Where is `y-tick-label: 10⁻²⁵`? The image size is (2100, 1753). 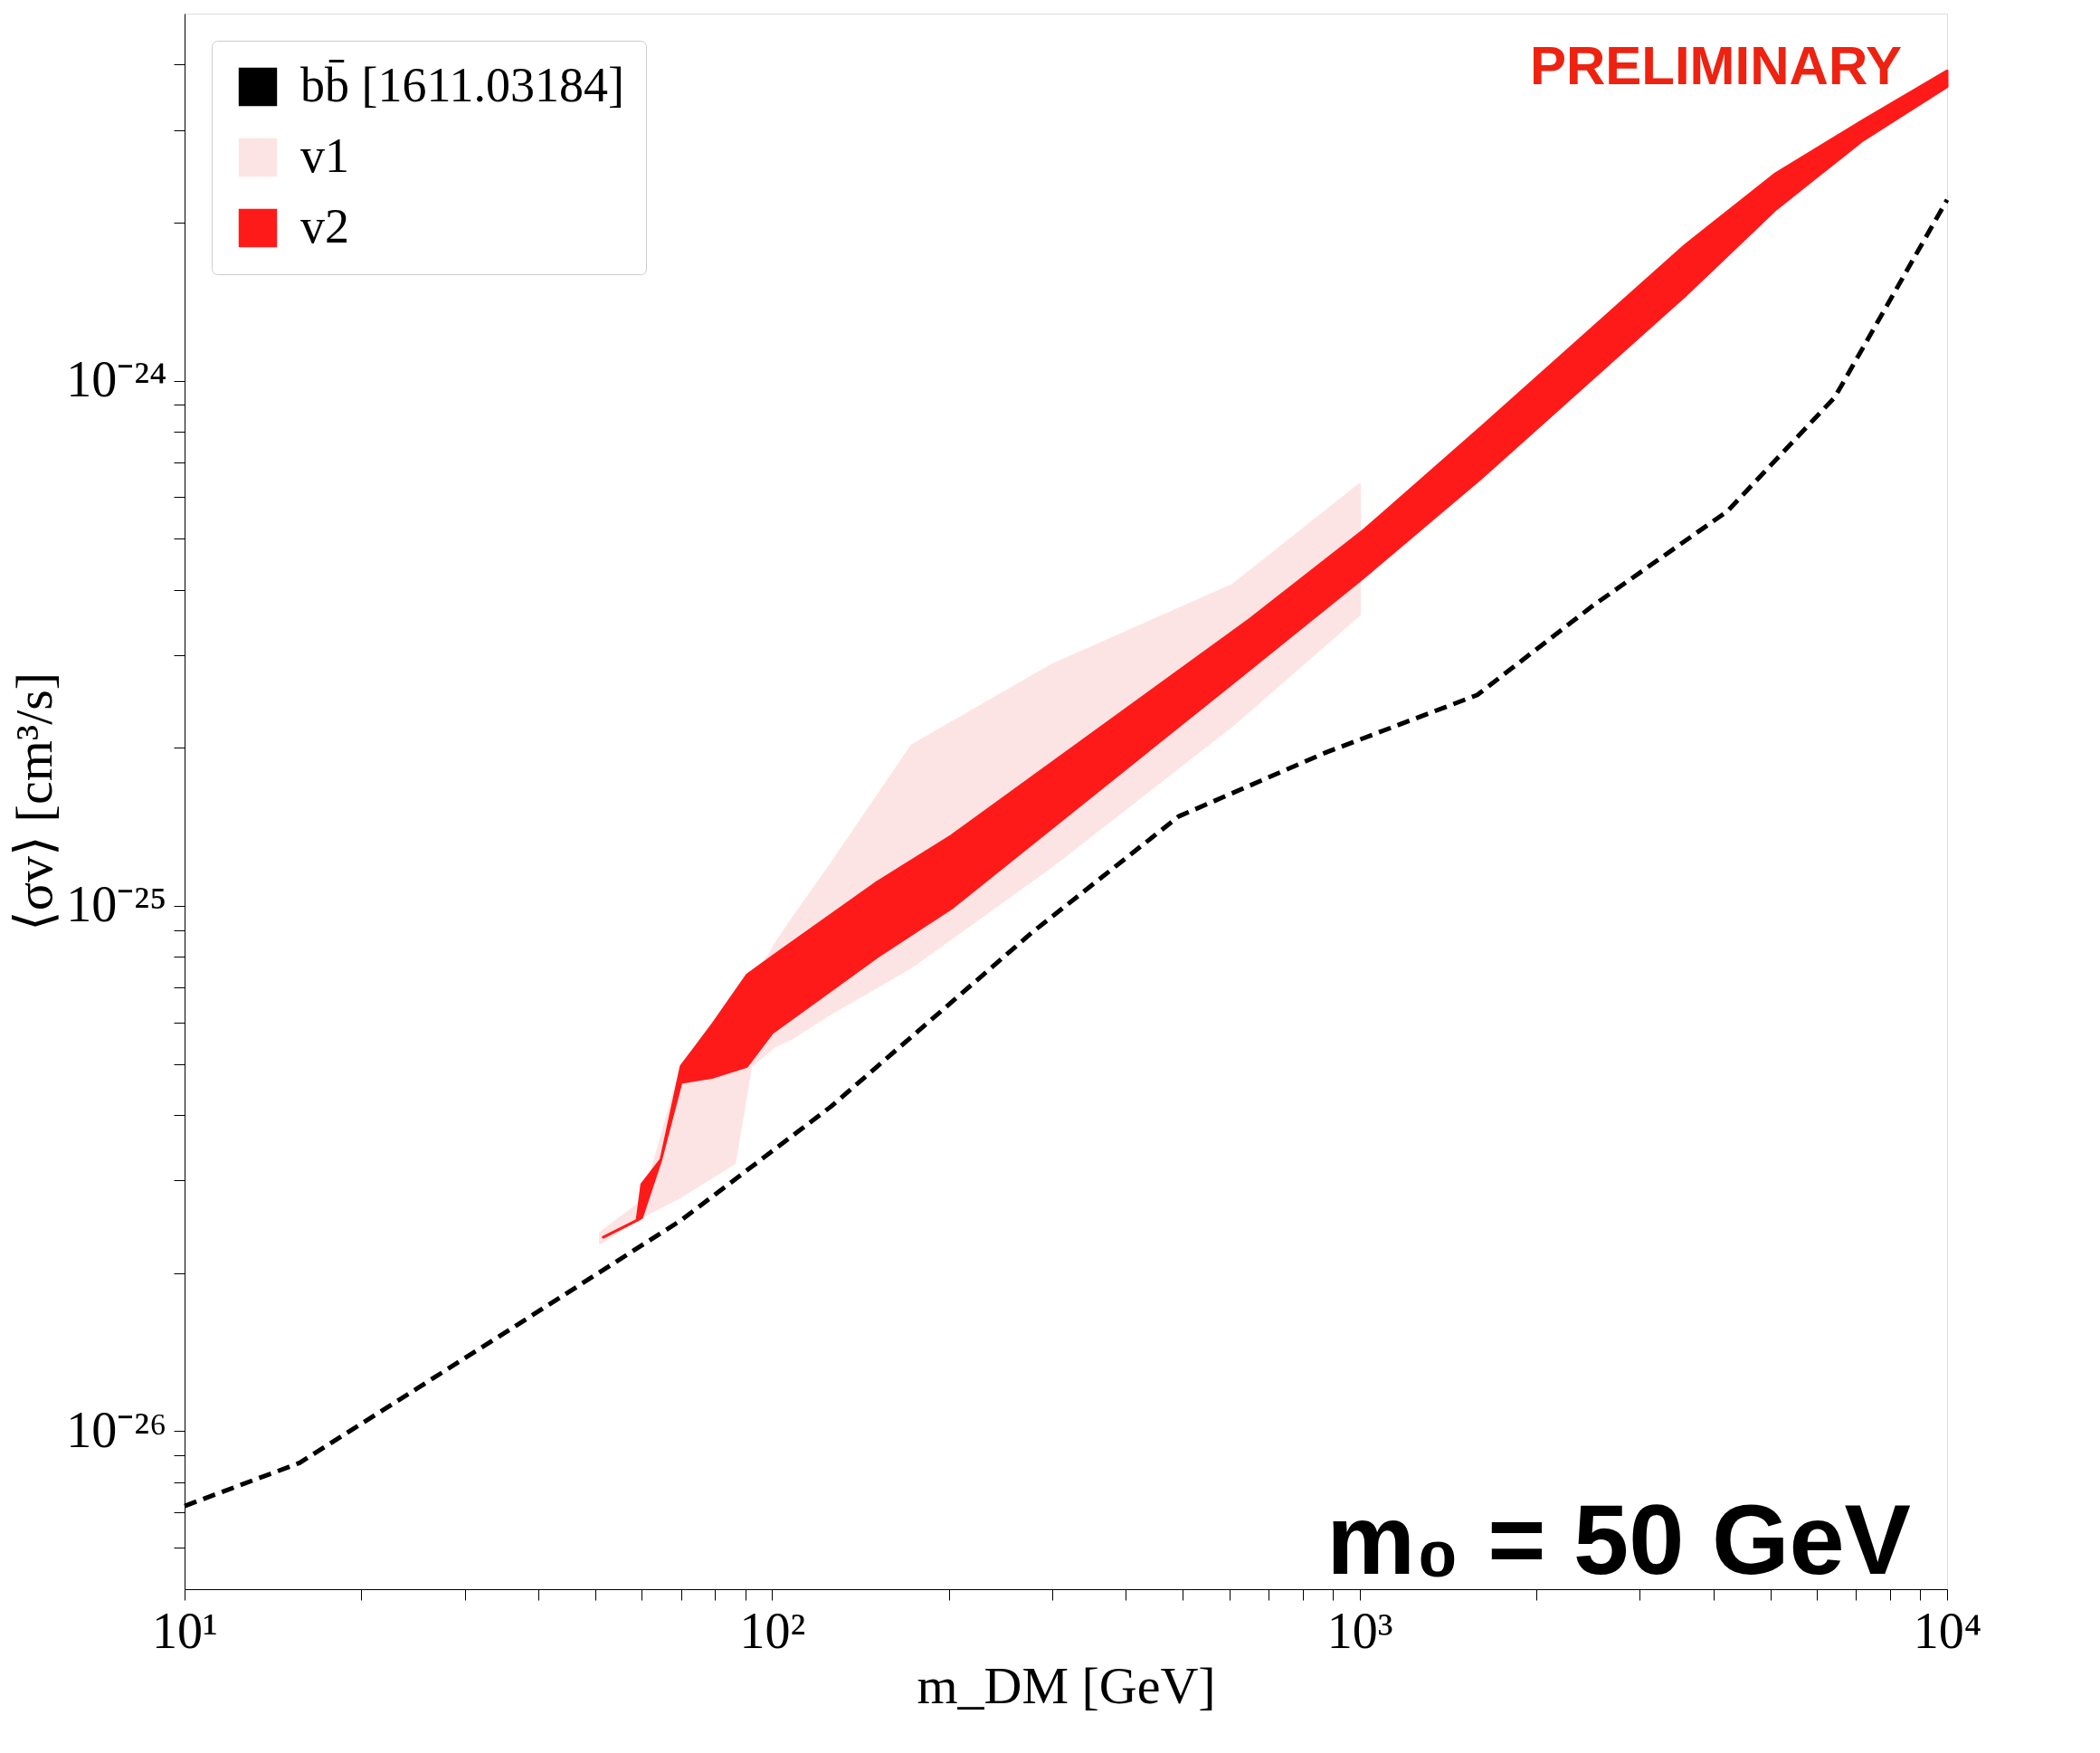
y-tick-label: 10⁻²⁵ is located at coordinates (116, 904).